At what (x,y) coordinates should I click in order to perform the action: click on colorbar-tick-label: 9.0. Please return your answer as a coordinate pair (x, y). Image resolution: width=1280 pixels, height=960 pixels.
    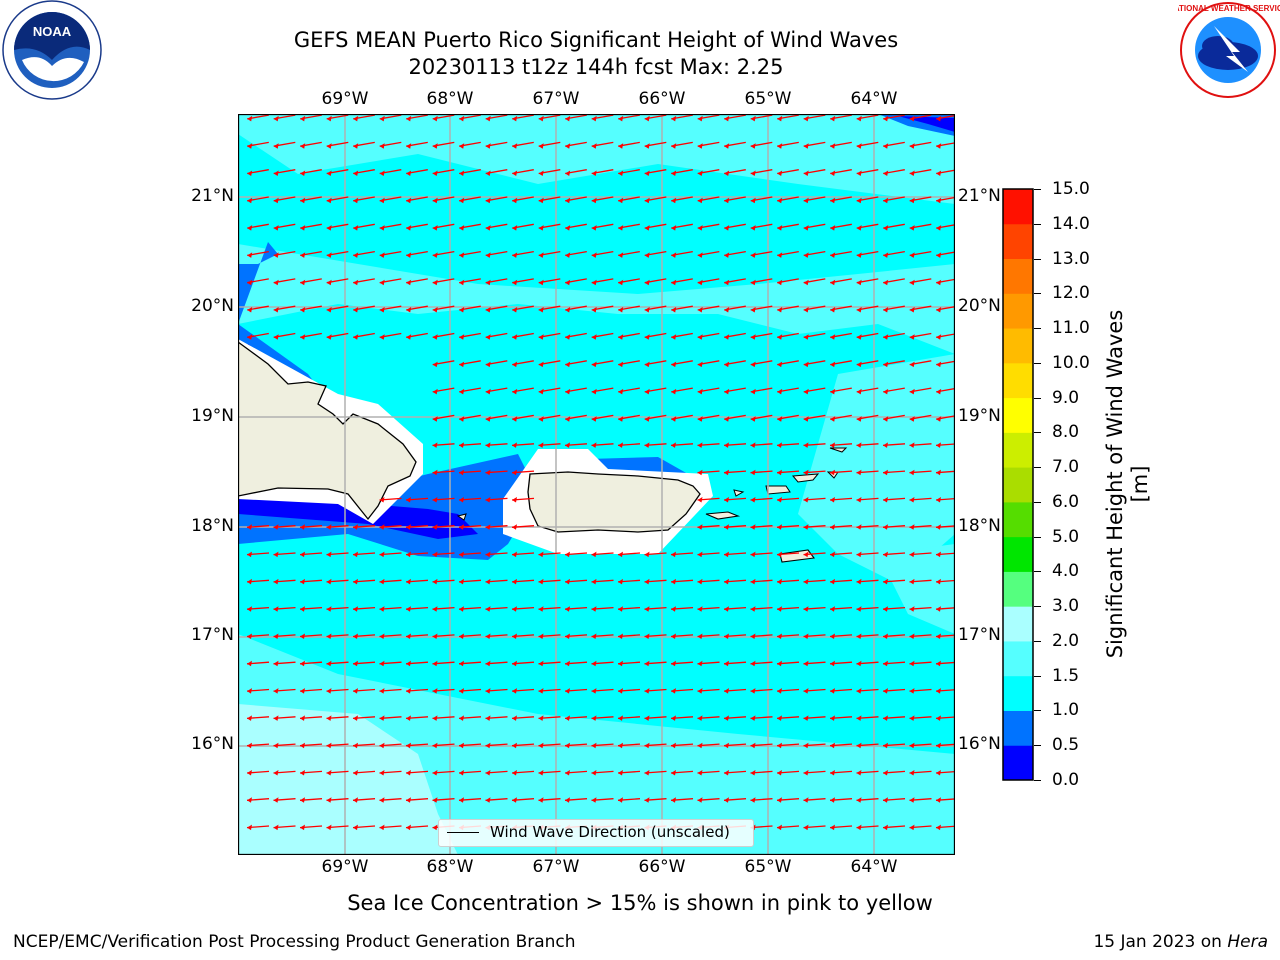
    Looking at the image, I should click on (1066, 397).